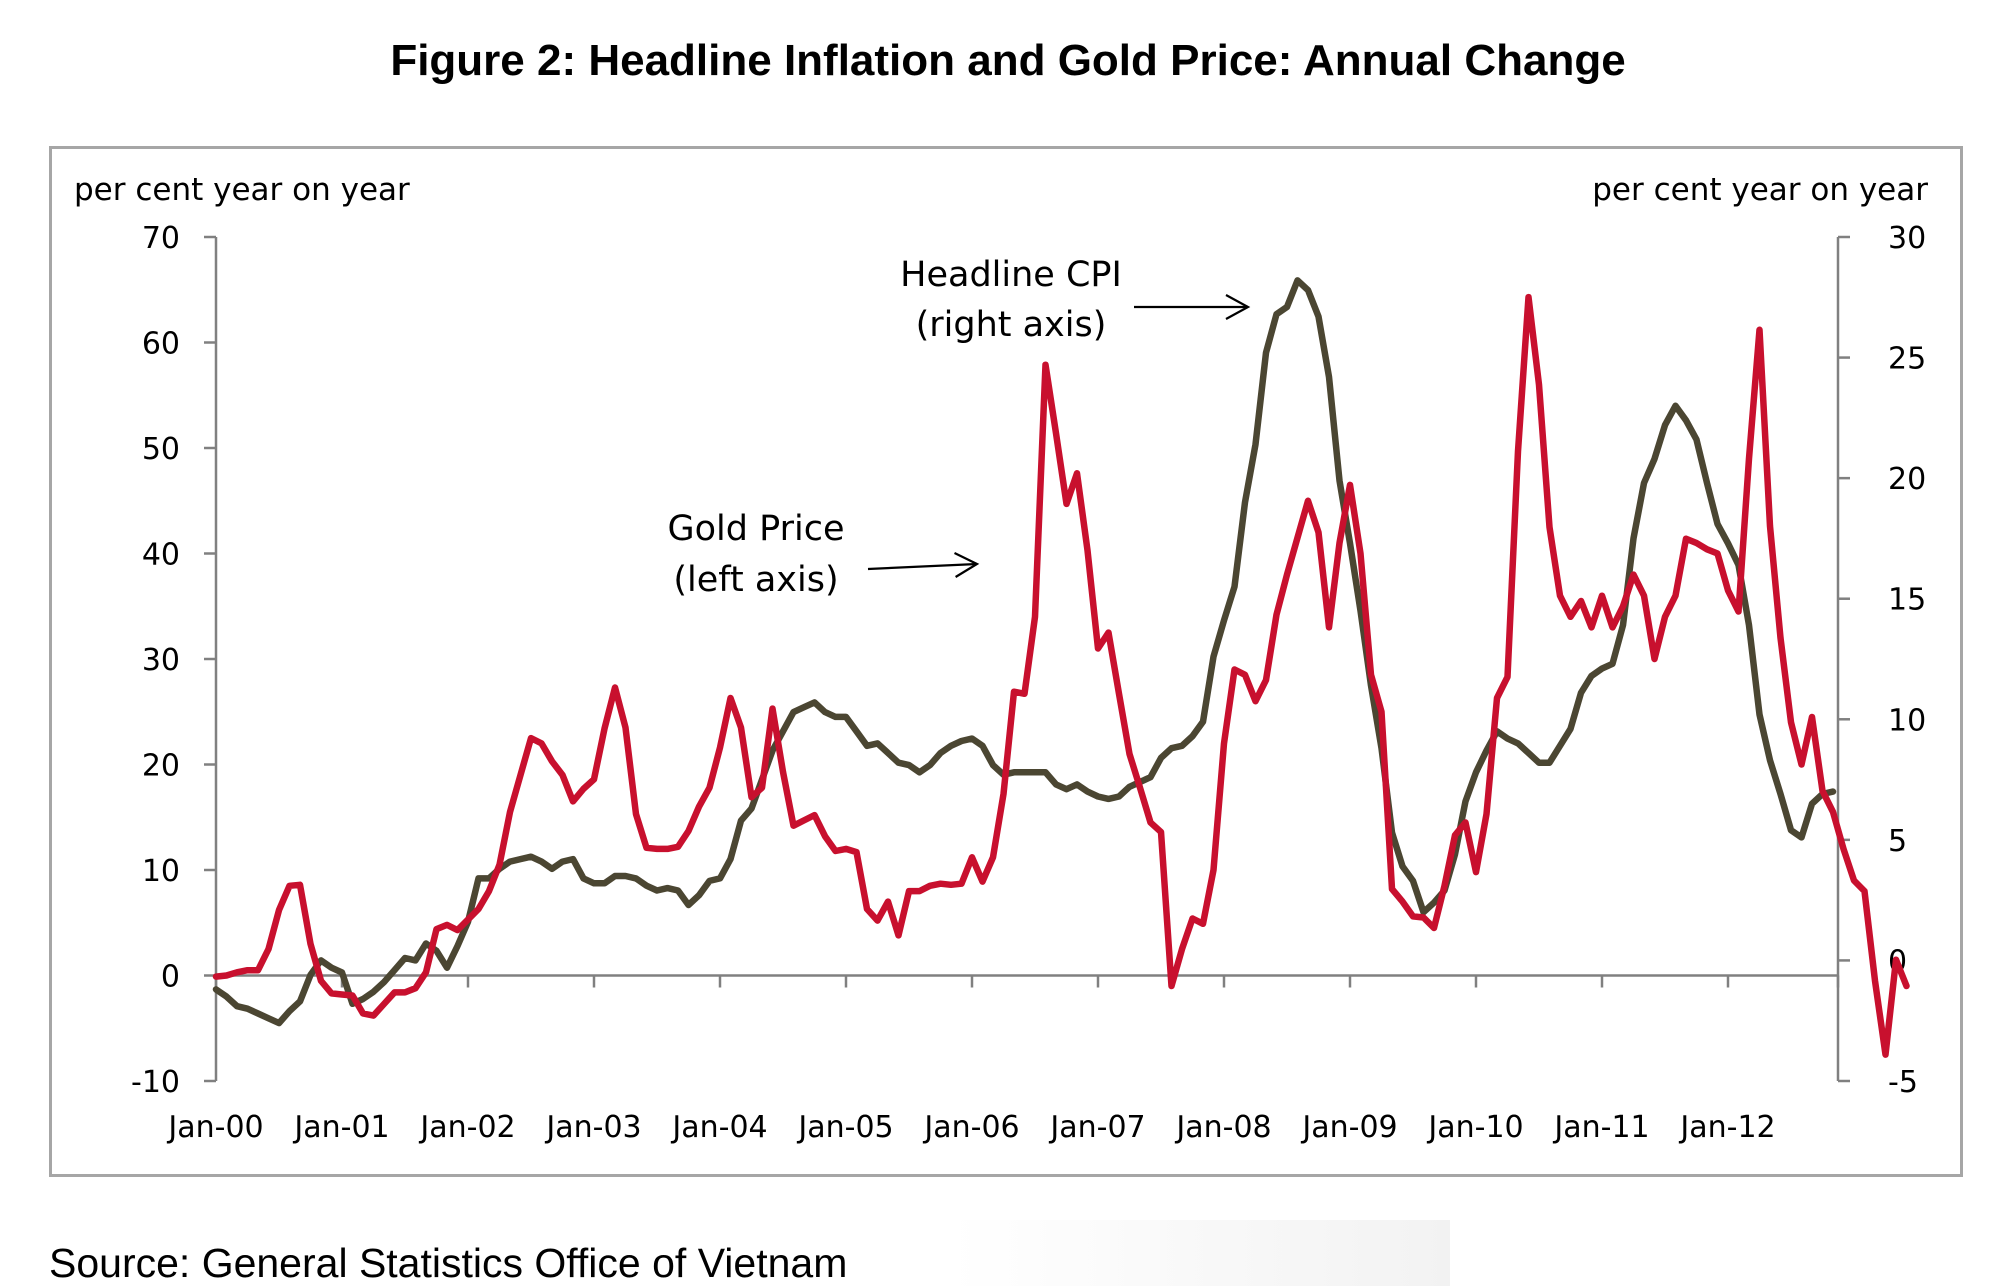 This screenshot has height=1287, width=2016. Describe the element at coordinates (161, 344) in the screenshot. I see `left-axis-tick-label: 60` at that location.